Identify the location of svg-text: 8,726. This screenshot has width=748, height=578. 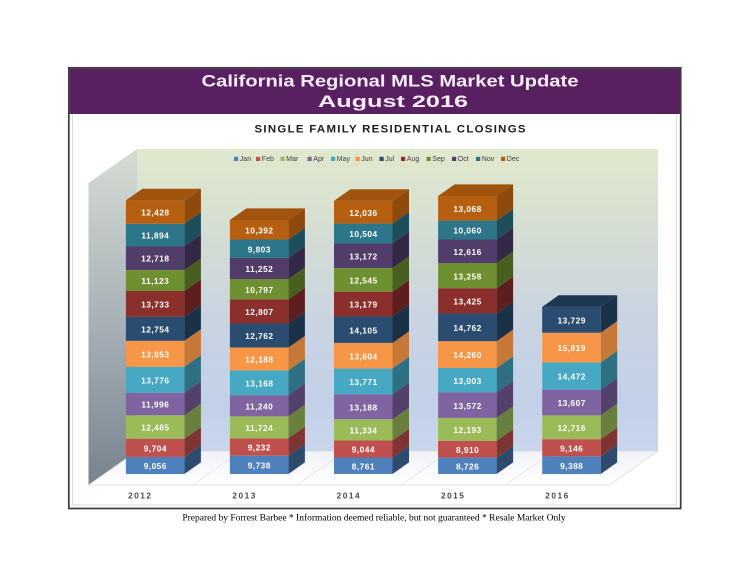
(467, 466).